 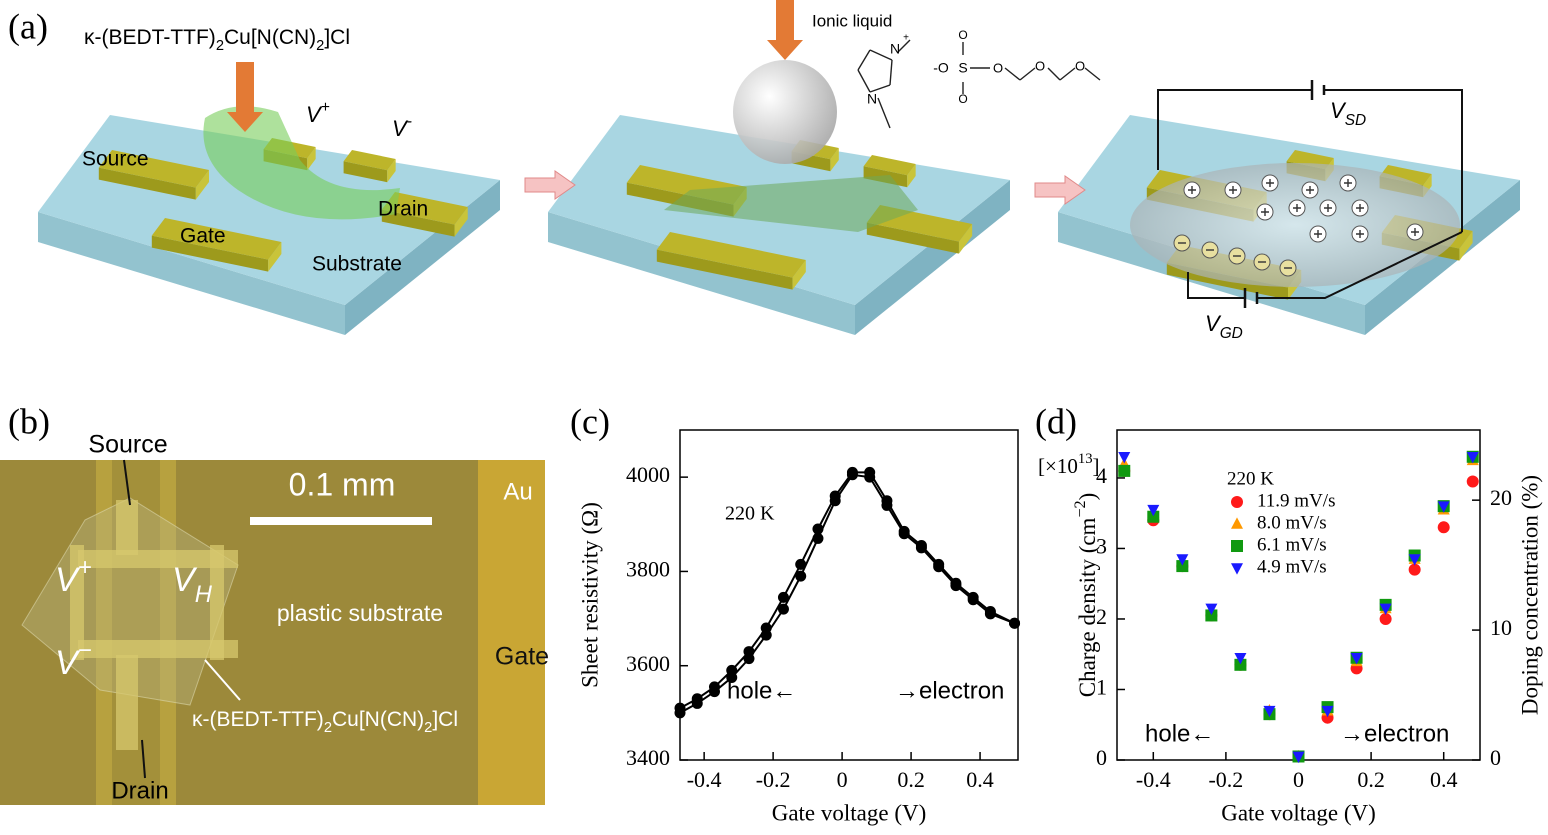 I want to click on legend-label: 6.1 mV/s, so click(x=1292, y=544).